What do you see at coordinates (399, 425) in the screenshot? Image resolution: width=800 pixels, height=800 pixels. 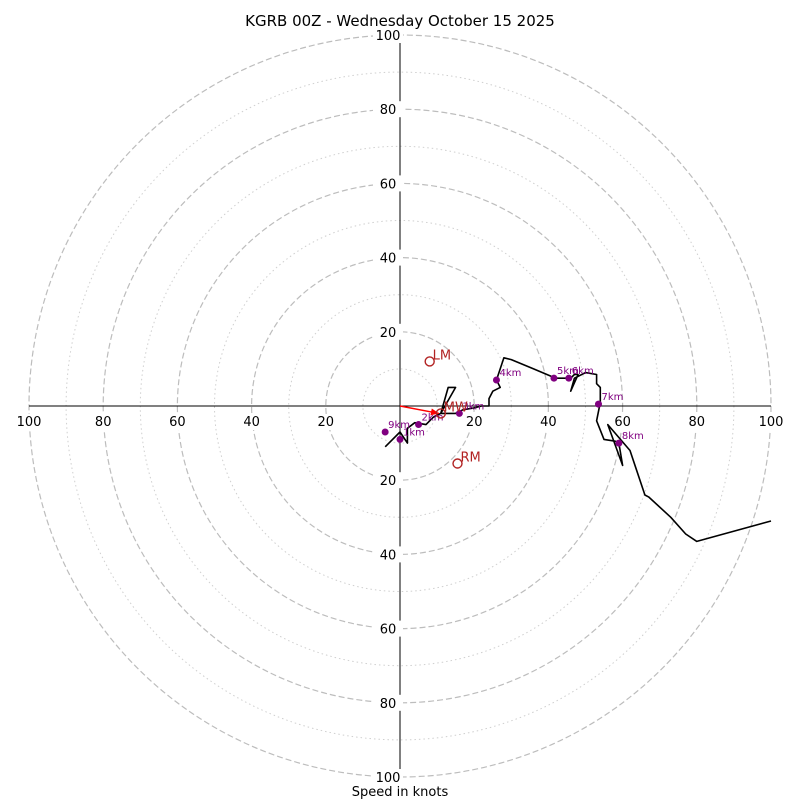 I see `km-marker-label: 9km` at bounding box center [399, 425].